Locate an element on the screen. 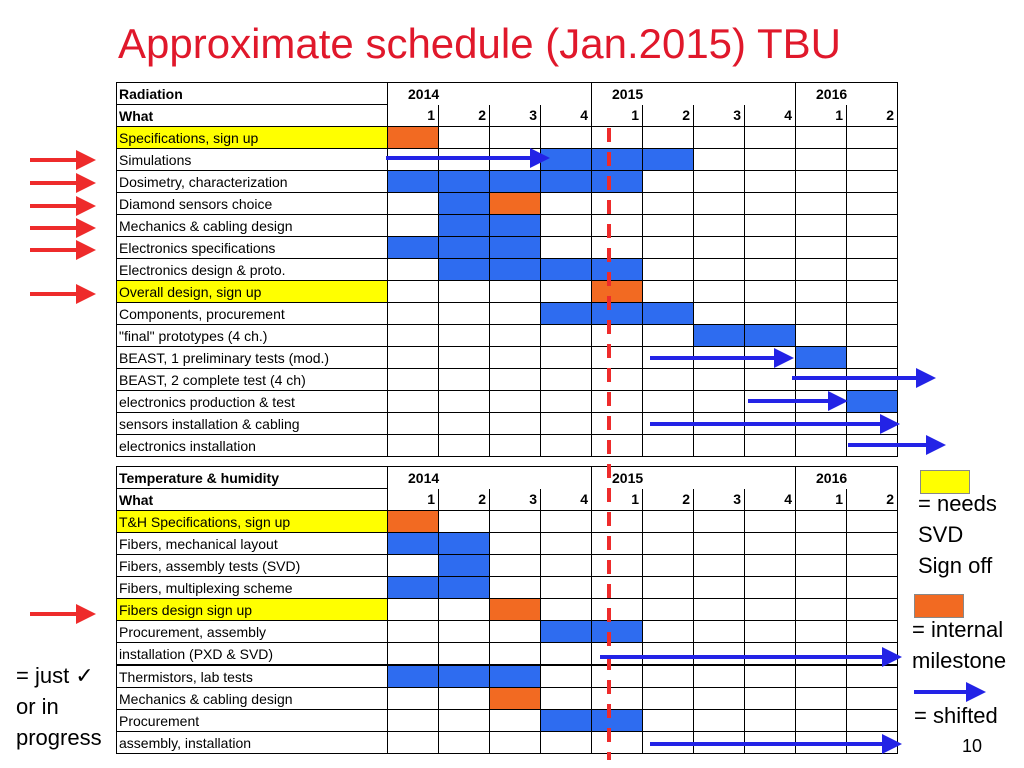 This screenshot has width=1024, height=768. schedule-row: Procurement is located at coordinates (507, 720).